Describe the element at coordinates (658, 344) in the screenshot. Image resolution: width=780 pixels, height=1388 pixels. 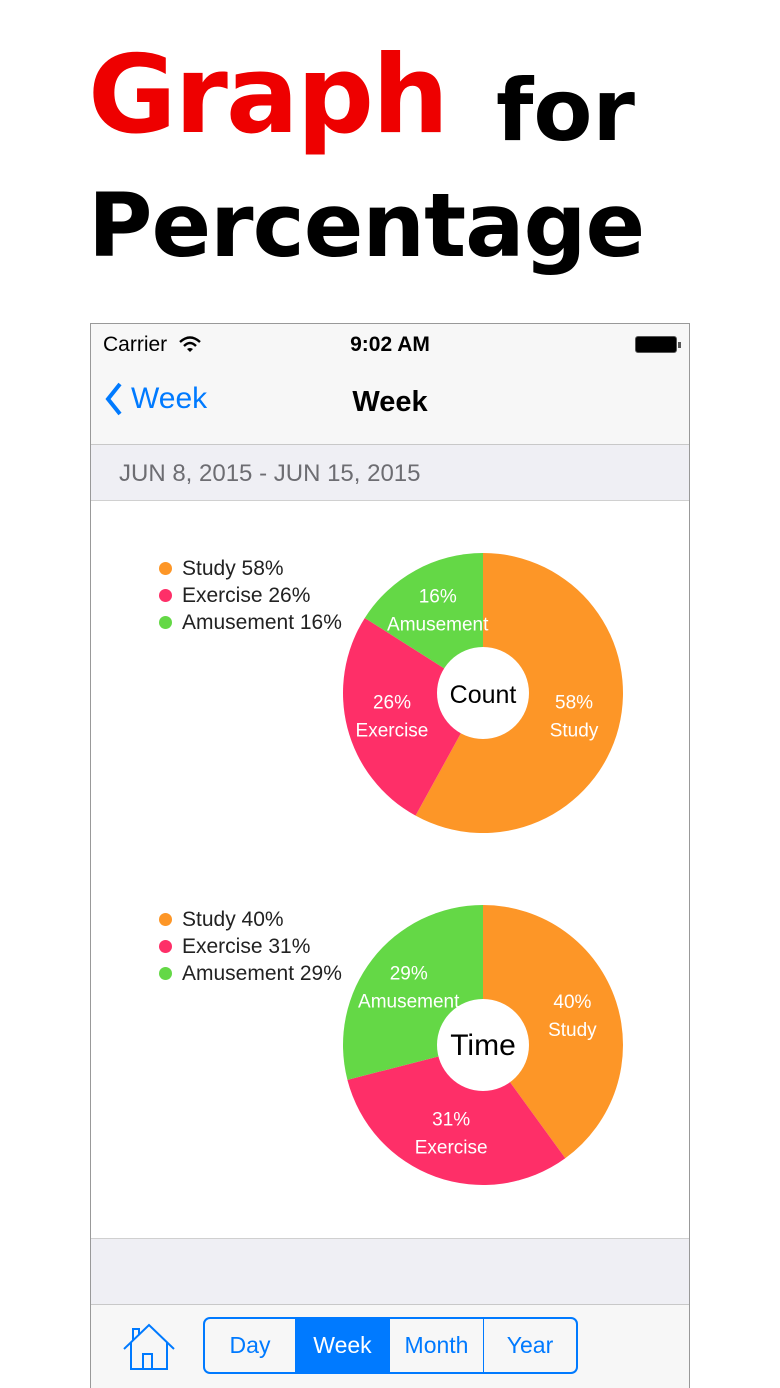
I see `battery-icon` at that location.